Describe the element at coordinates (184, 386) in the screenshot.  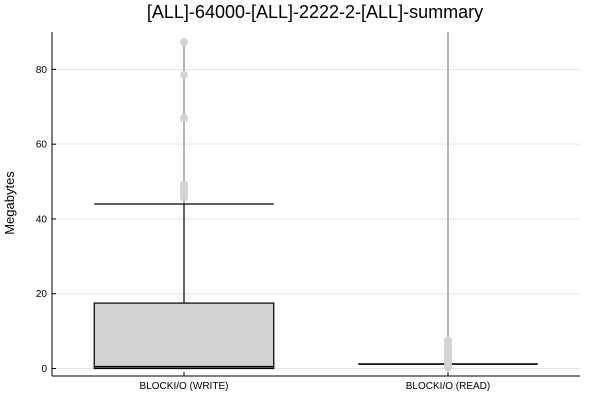
I see `x-tick-label: BLOCKI/O (WRITE)` at that location.